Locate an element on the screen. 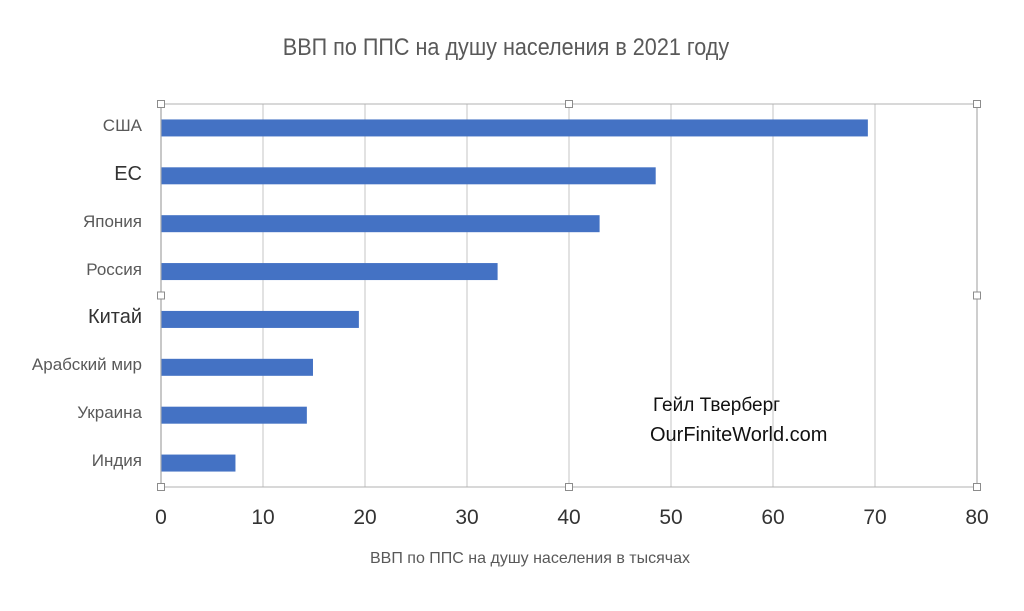  category-label: ЕС is located at coordinates (128, 173).